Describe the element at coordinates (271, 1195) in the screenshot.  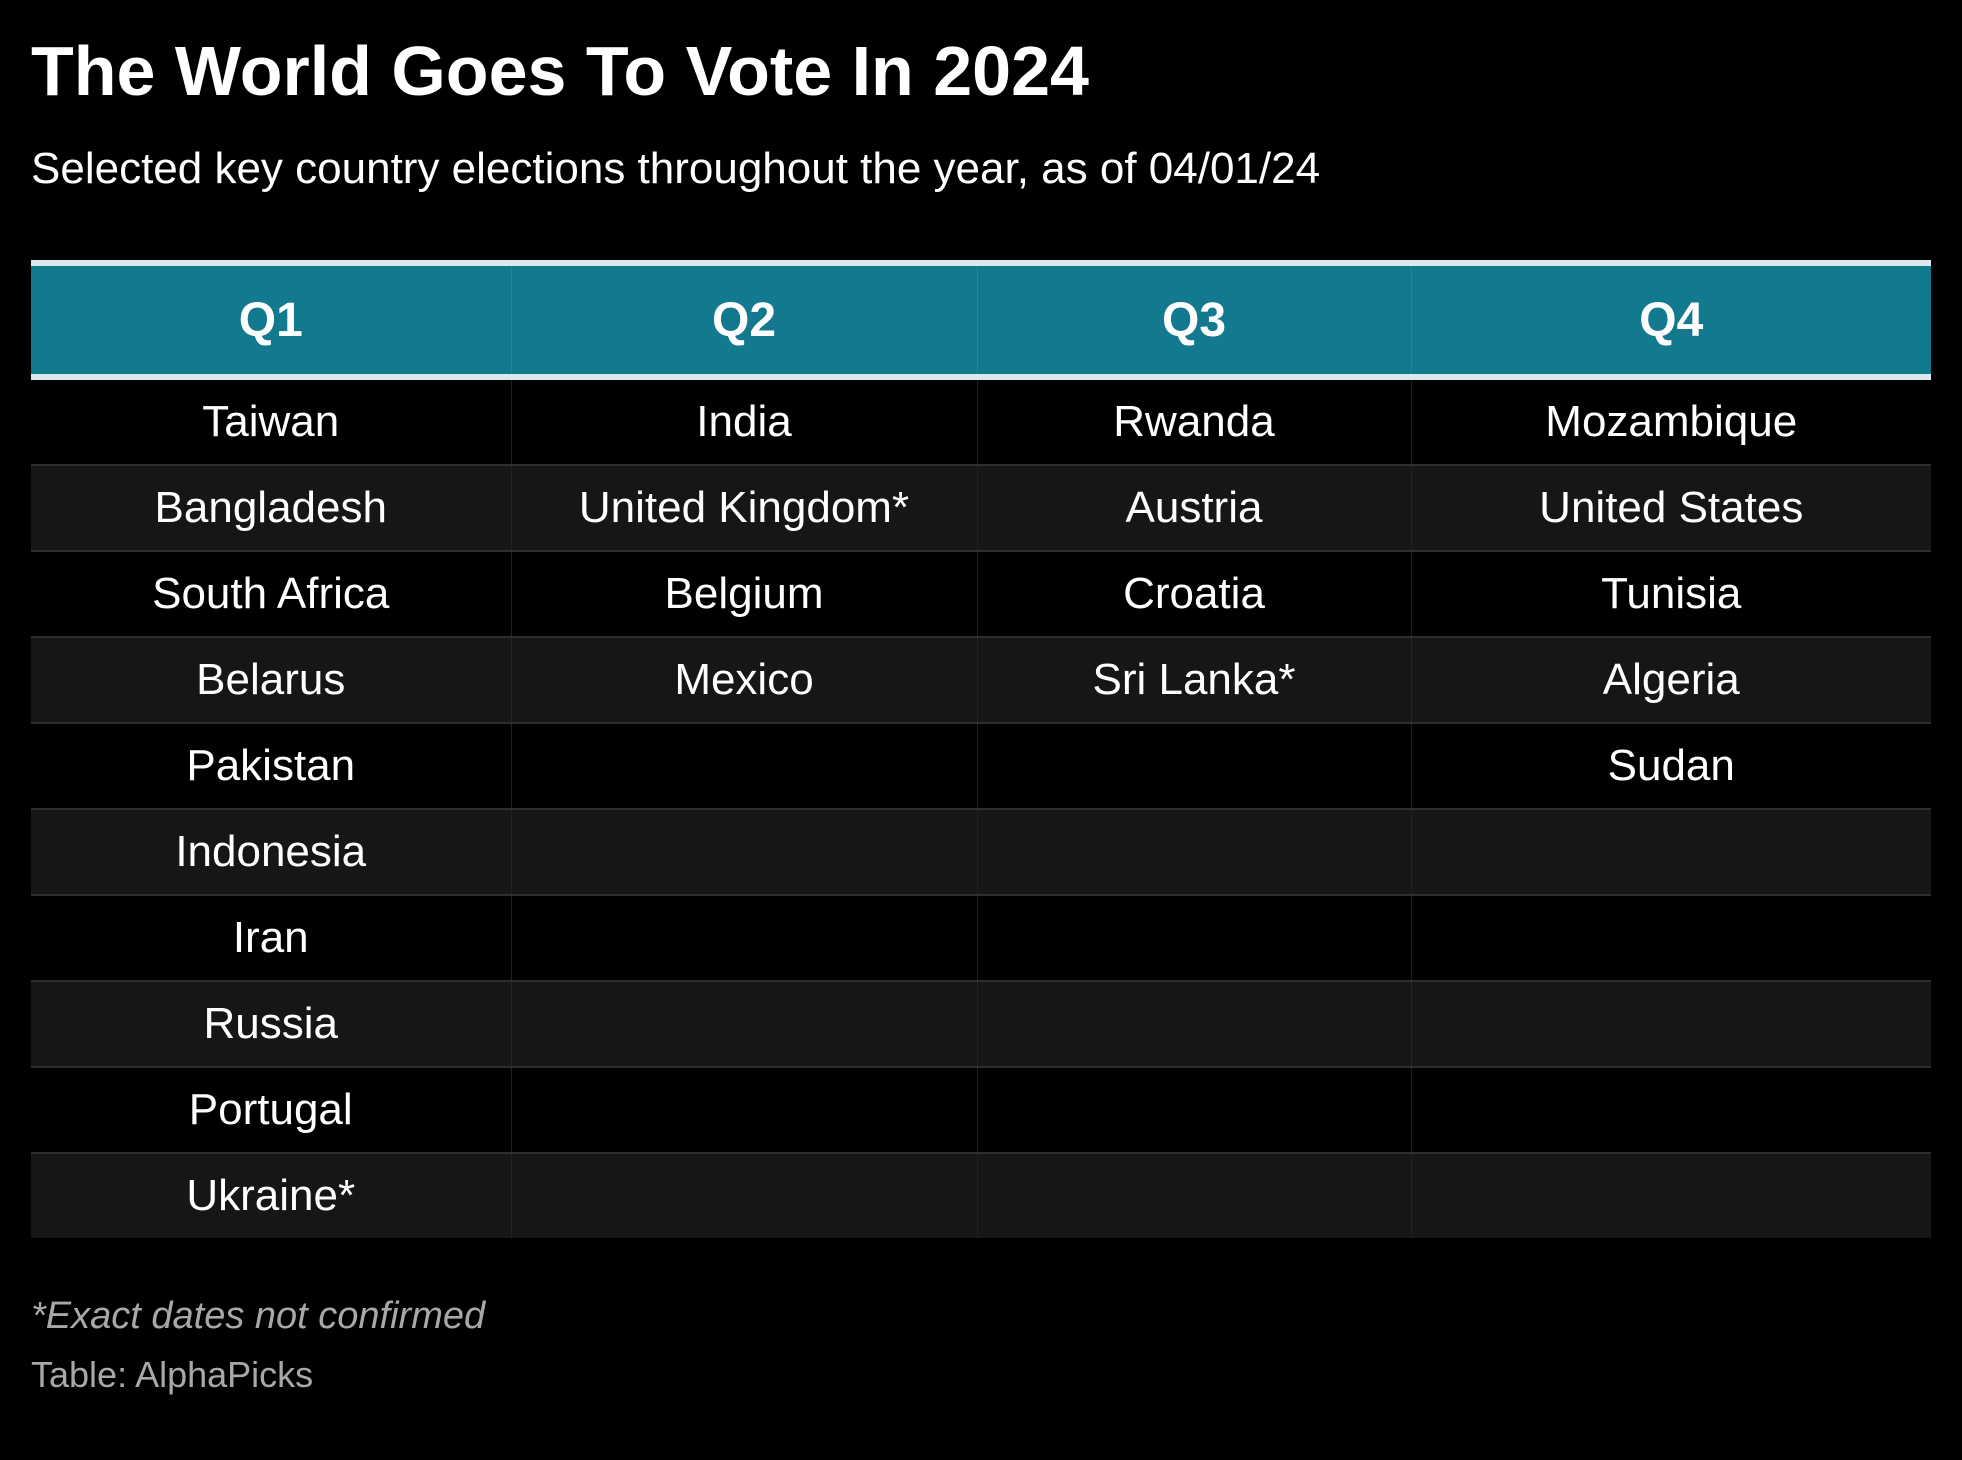
I see `table-cell: Ukraine*` at that location.